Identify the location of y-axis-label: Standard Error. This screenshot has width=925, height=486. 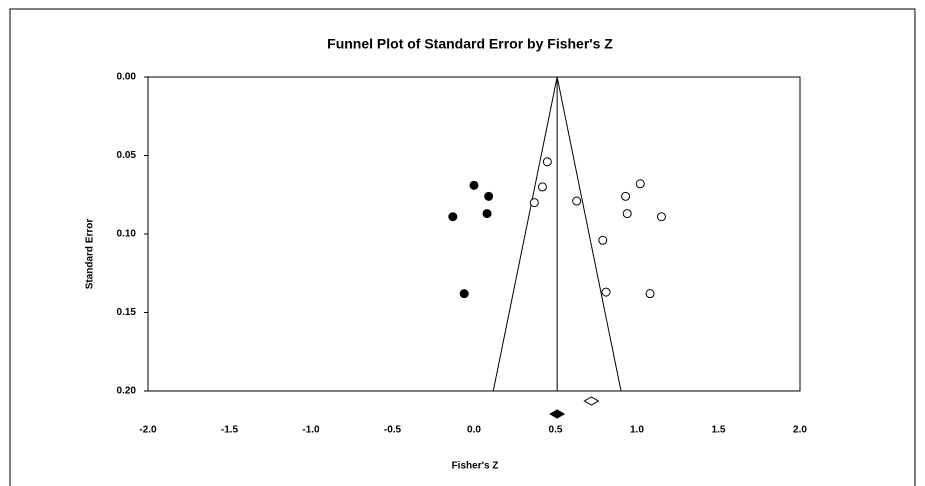
(90, 254).